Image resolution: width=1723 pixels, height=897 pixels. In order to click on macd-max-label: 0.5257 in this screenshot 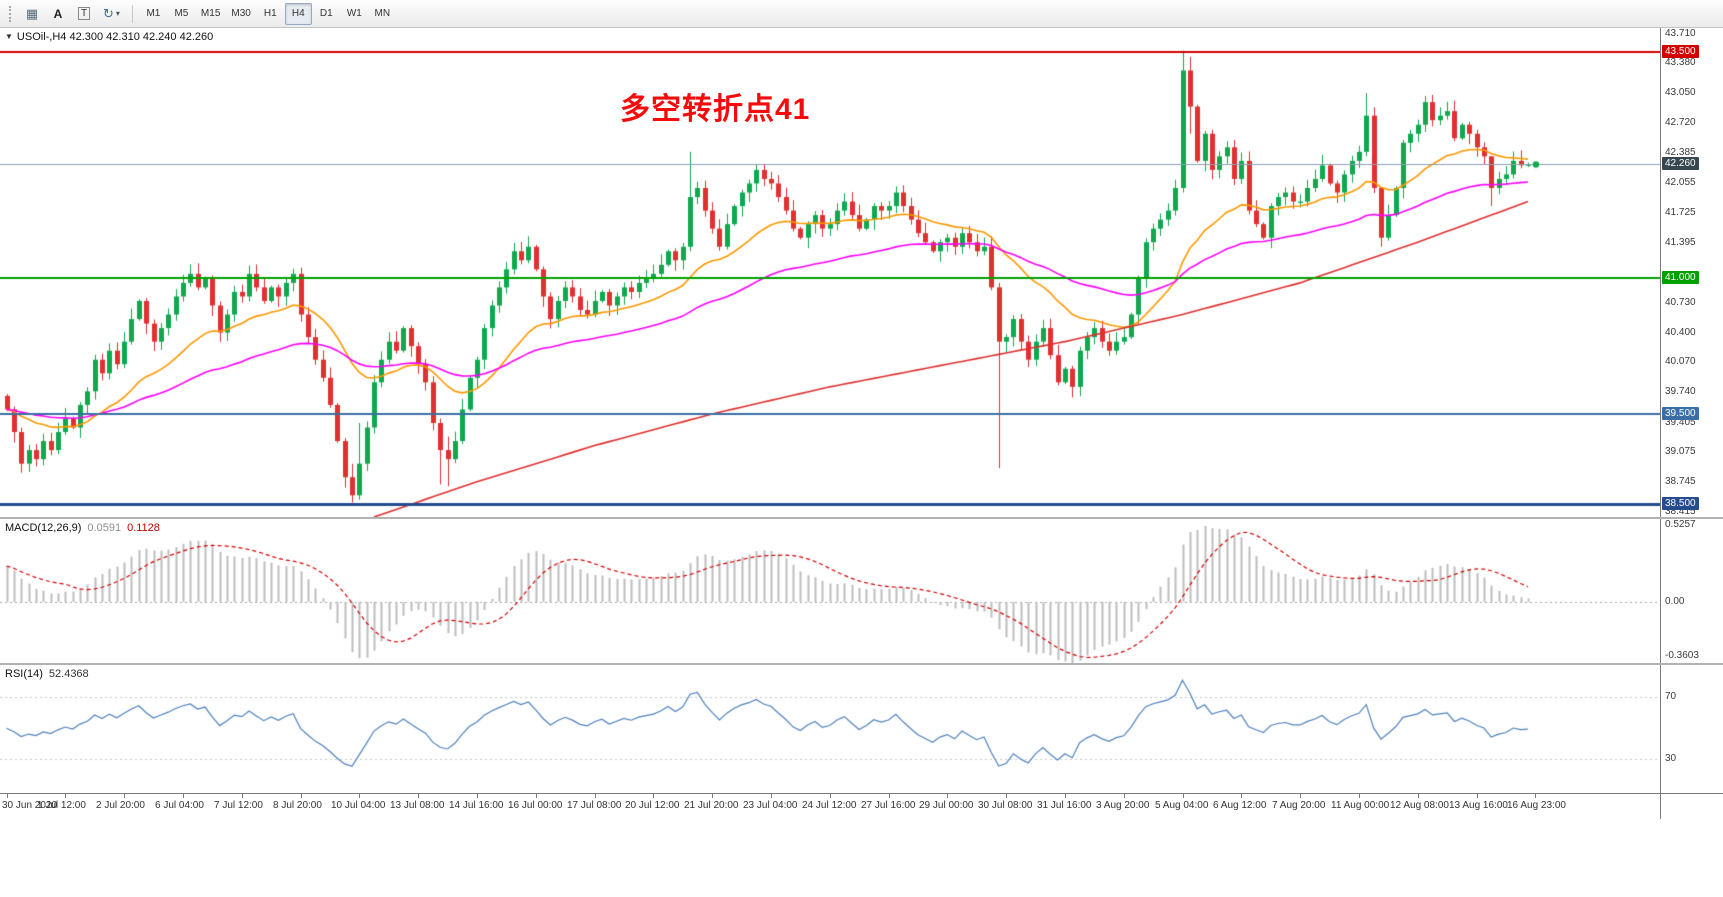, I will do `click(1680, 524)`.